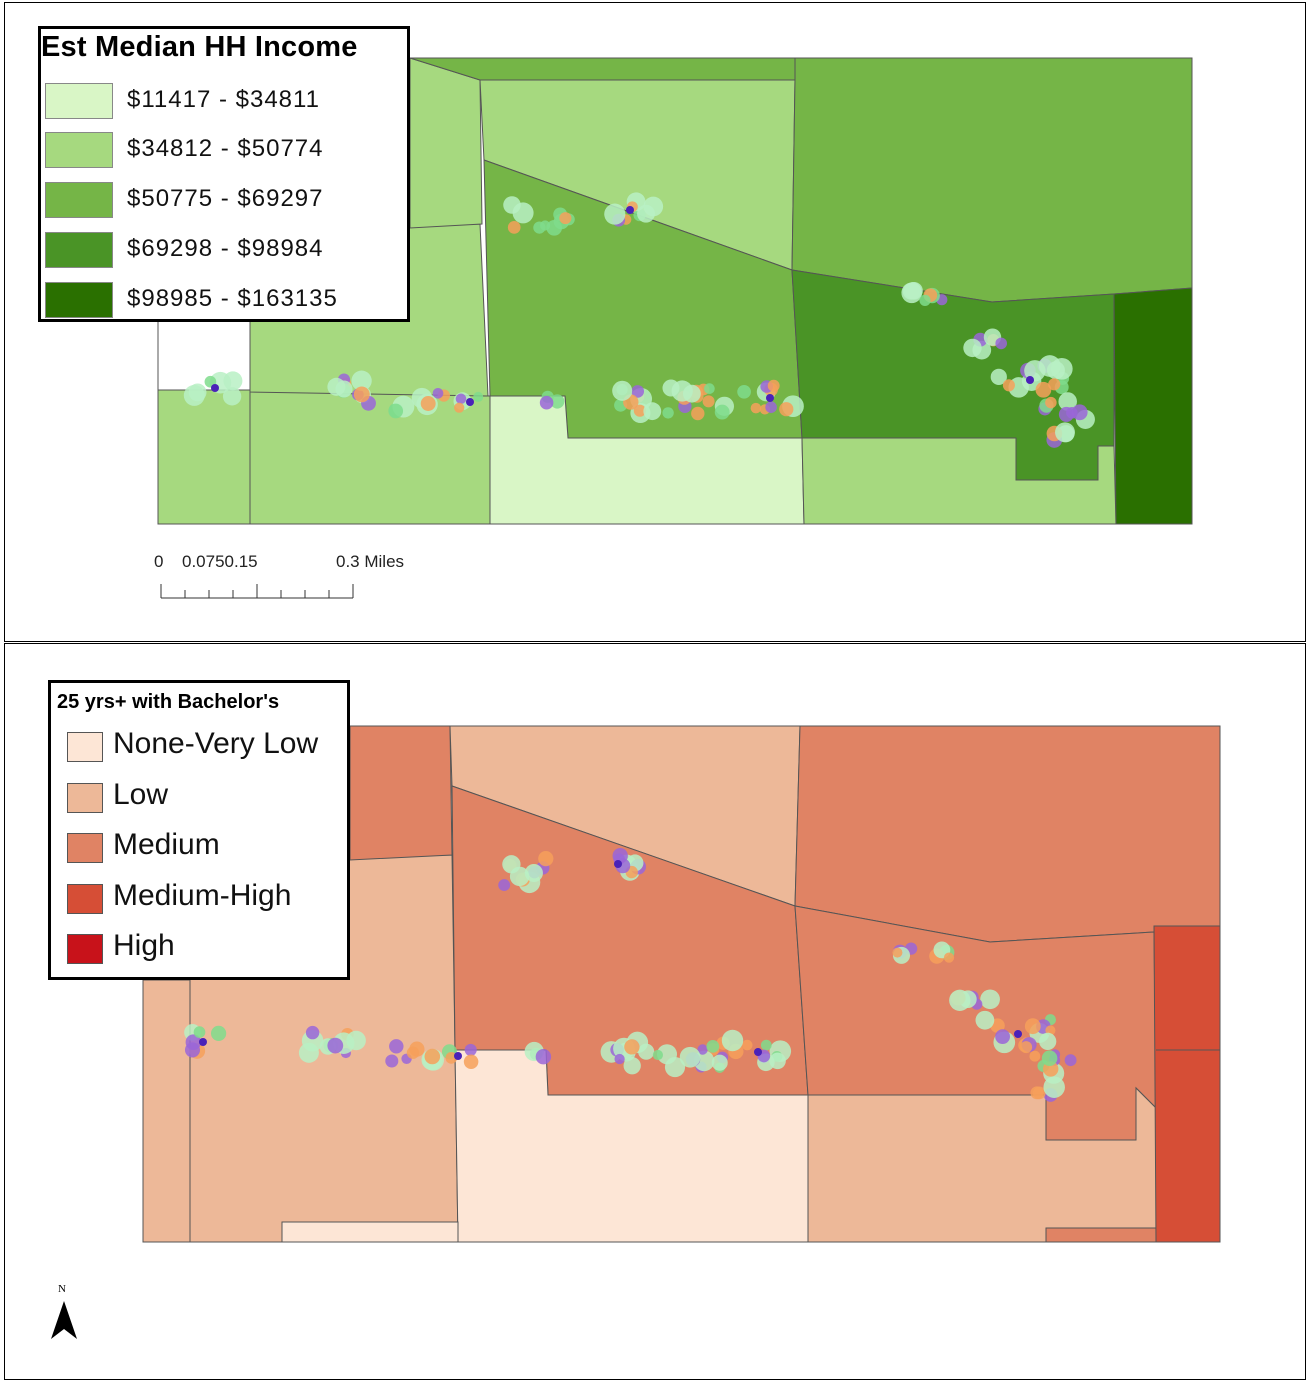 The height and width of the screenshot is (1381, 1309). I want to click on income-legend-title: Est Median HH Income, so click(199, 47).